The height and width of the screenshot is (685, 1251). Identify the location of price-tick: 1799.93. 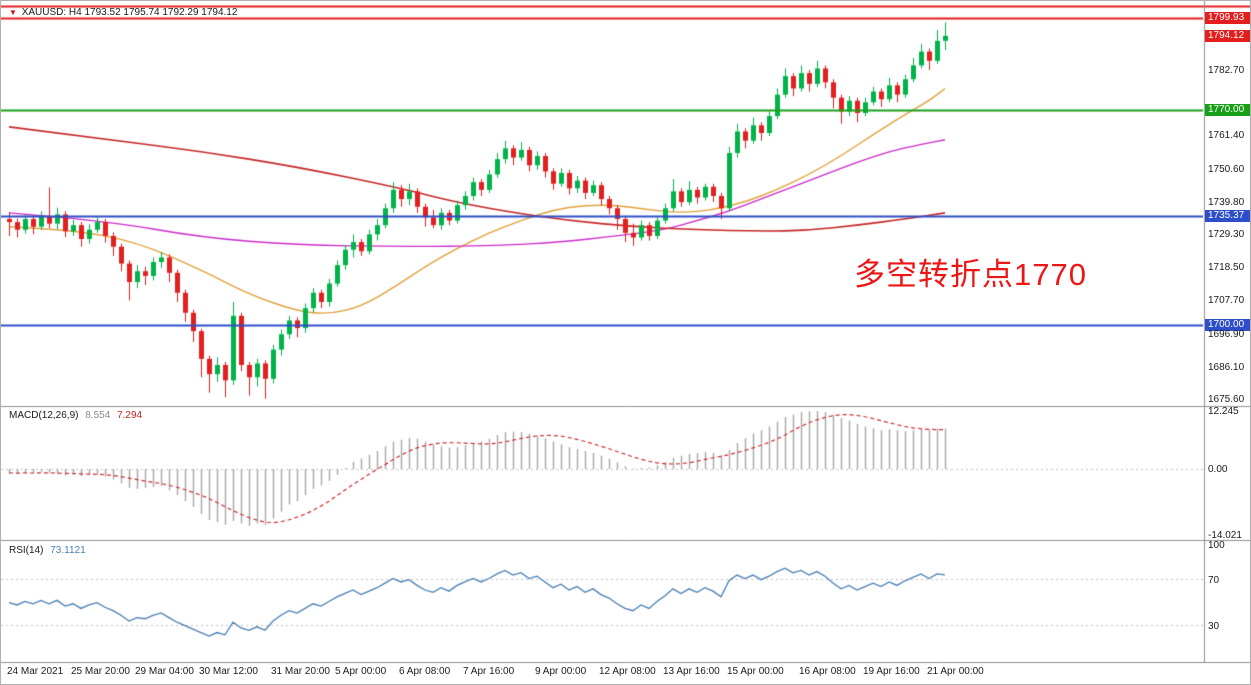
(1227, 18).